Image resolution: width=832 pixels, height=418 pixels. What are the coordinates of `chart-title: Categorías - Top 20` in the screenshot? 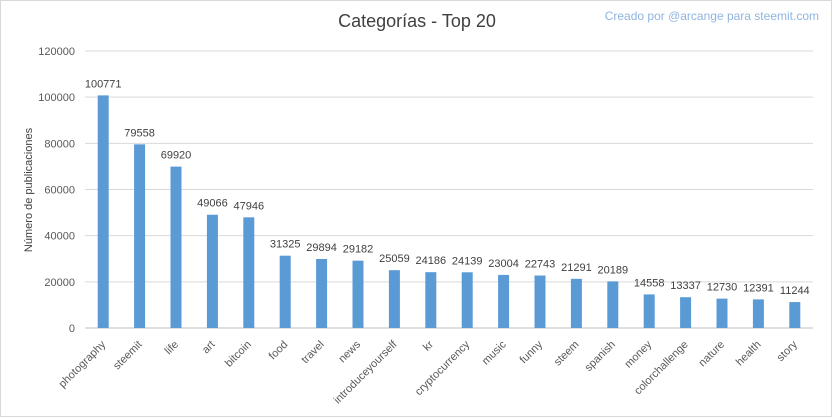 It's located at (417, 21).